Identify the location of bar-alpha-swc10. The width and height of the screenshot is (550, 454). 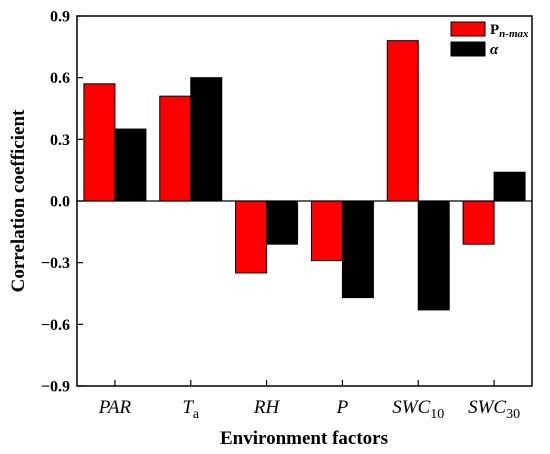
(433, 255).